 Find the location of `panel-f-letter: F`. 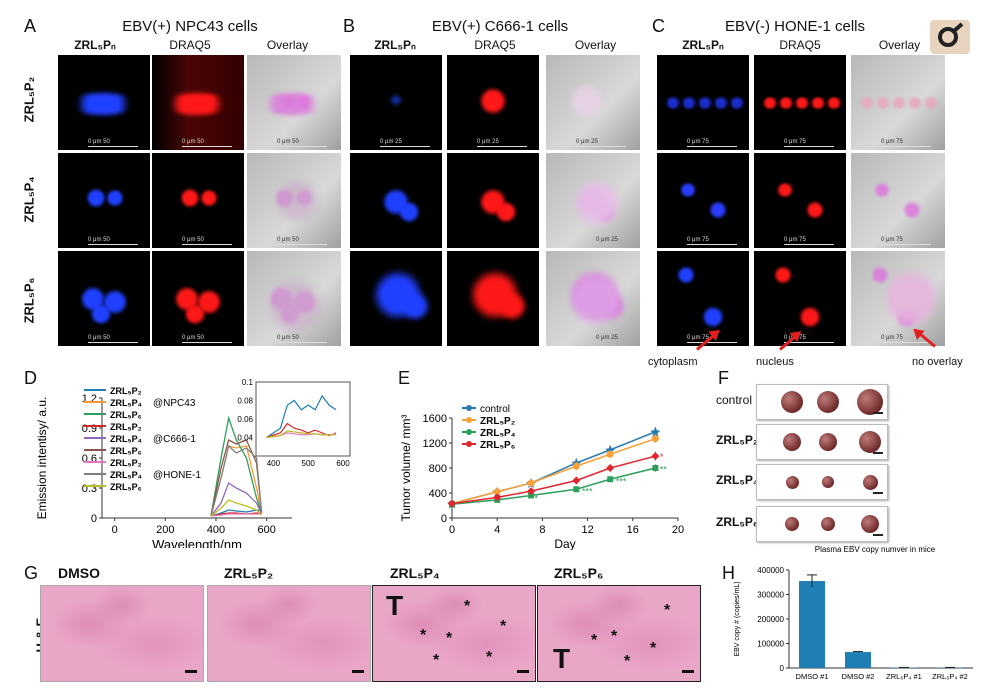

panel-f-letter: F is located at coordinates (723, 378).